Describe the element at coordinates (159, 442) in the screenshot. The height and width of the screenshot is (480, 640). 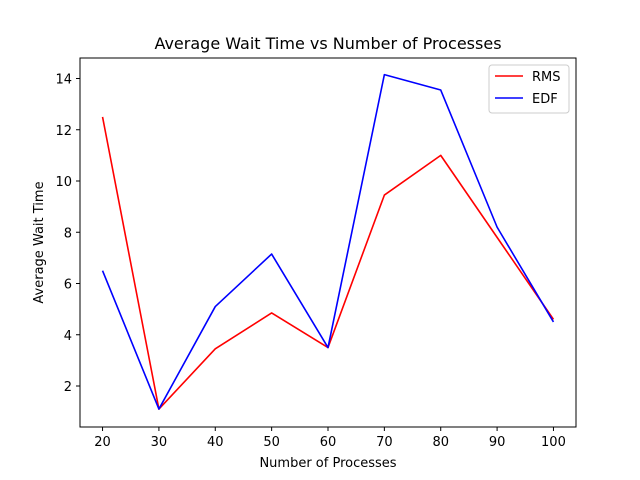
I see `x-tick-label: 30` at that location.